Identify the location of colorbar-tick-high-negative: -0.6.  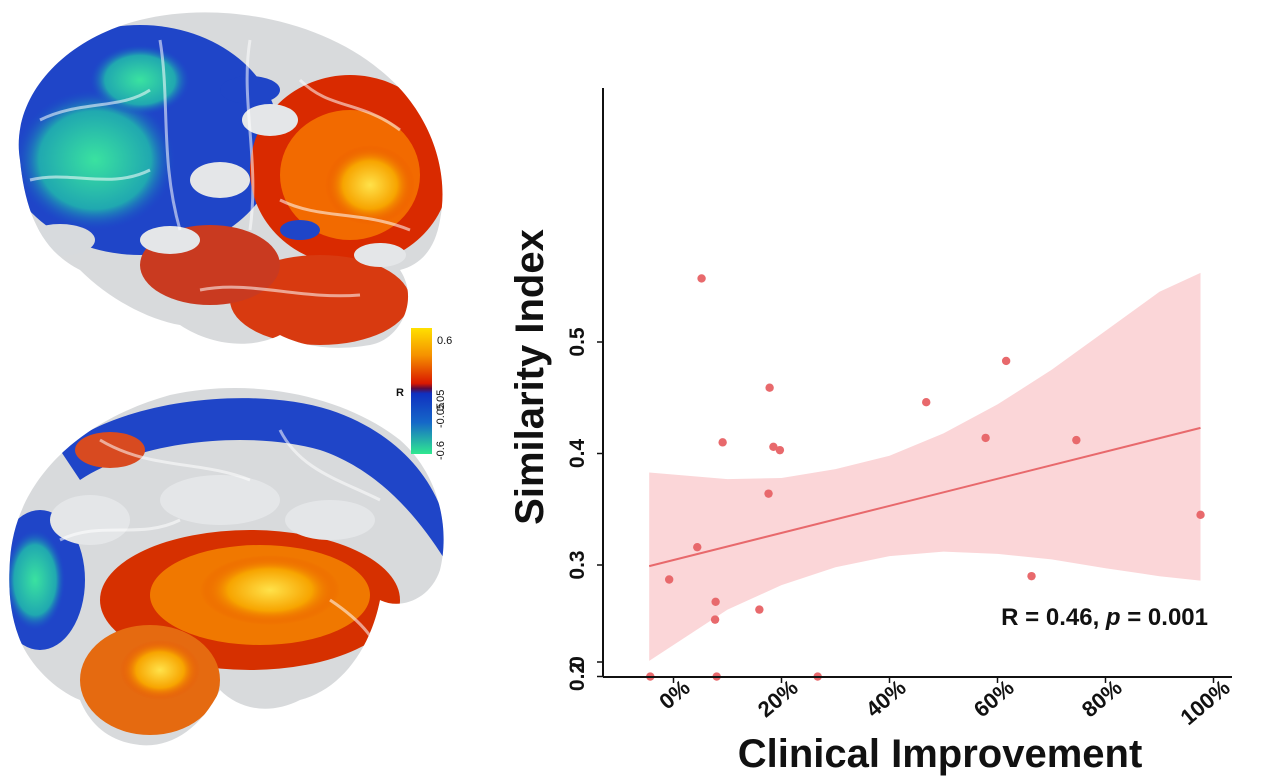
(441, 450).